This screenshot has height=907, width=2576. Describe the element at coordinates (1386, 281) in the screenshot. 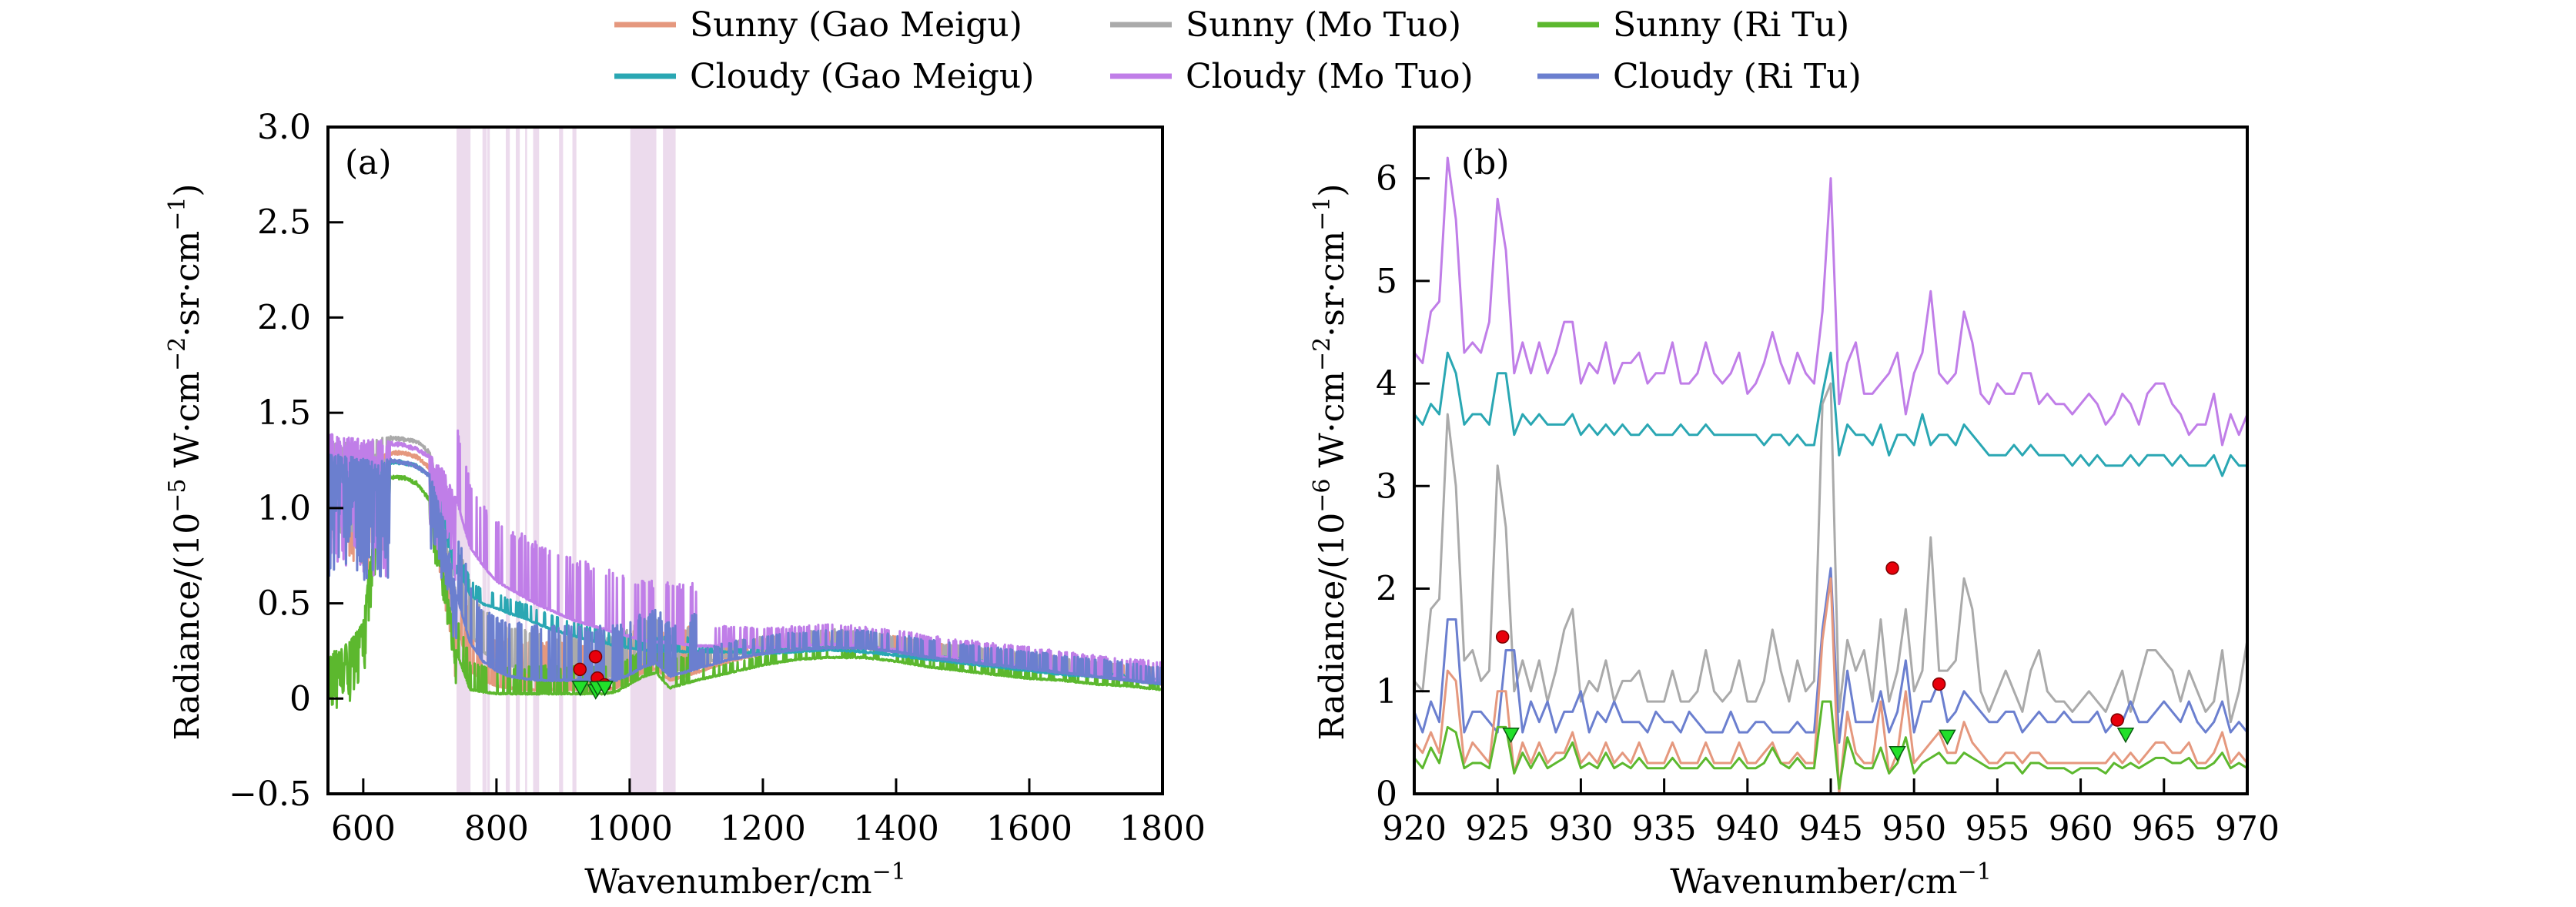

I see `y-tick-label: 5` at that location.